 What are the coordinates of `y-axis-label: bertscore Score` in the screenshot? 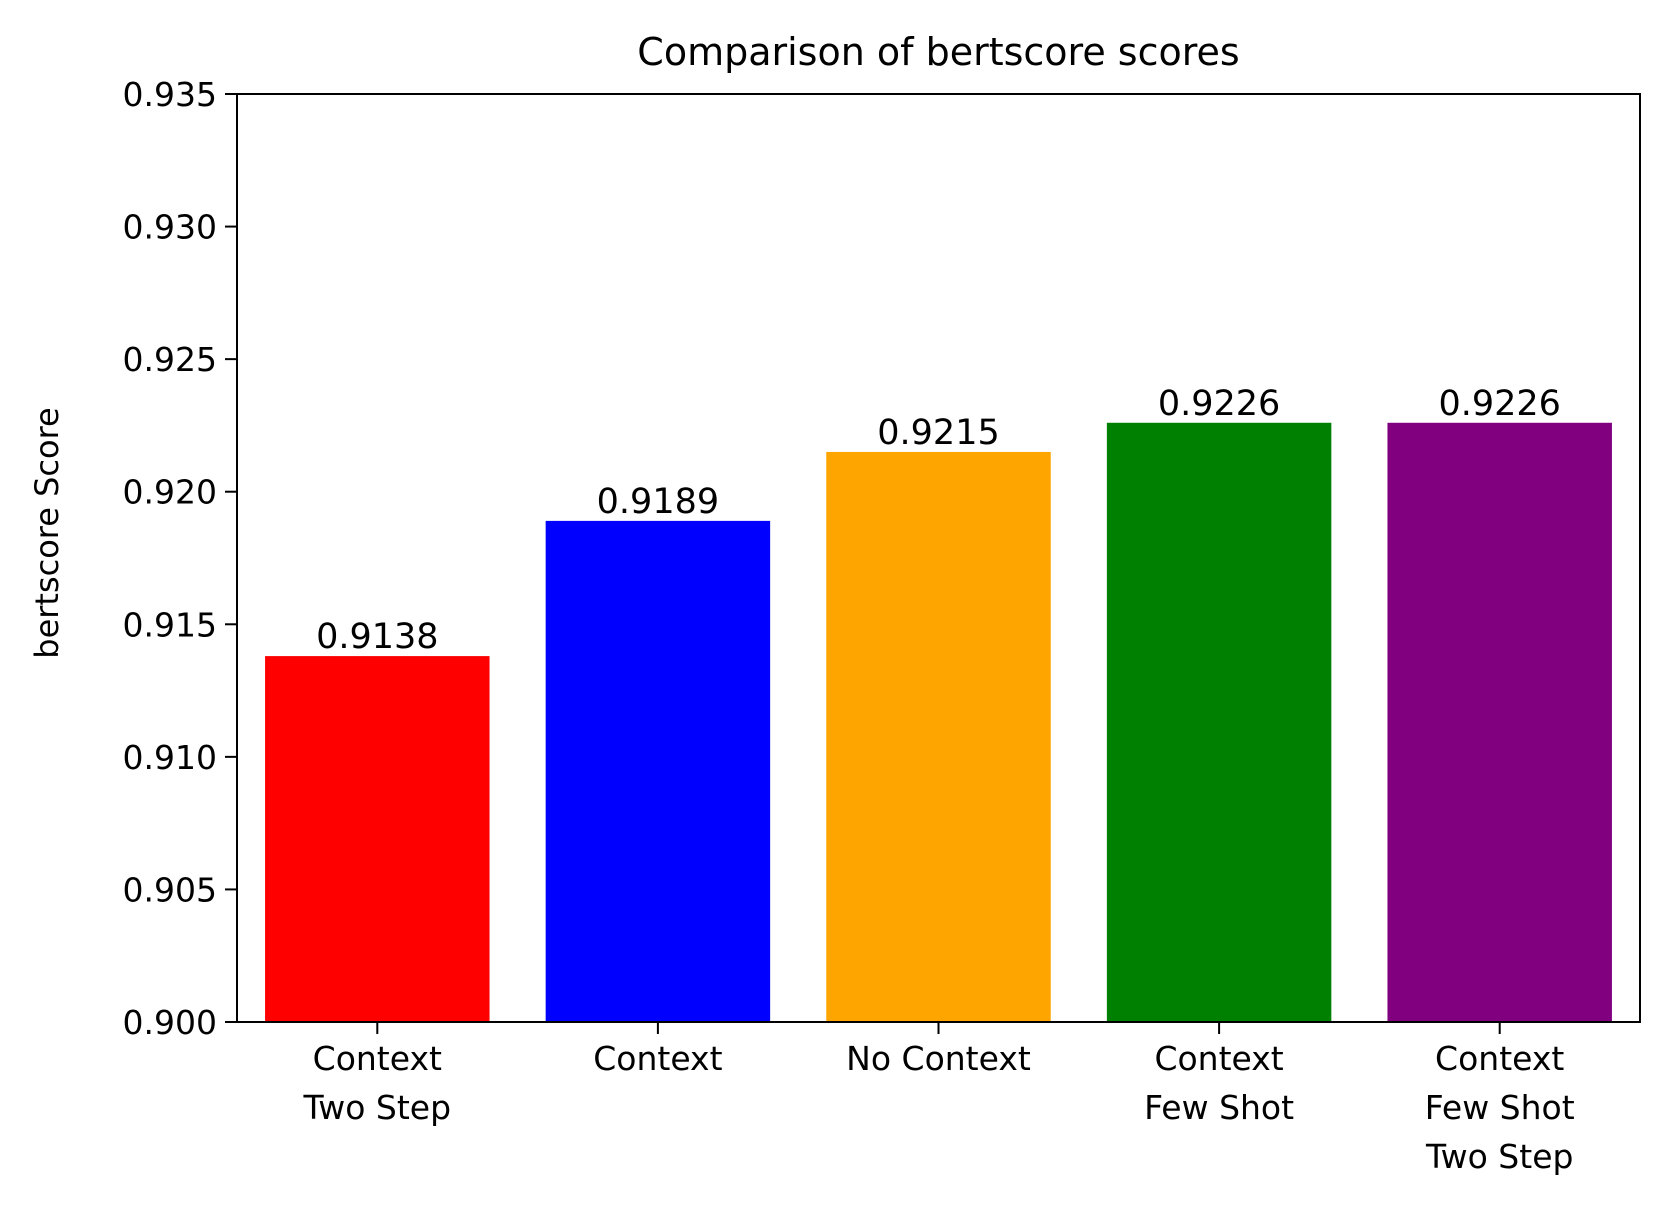 It's located at (47, 532).